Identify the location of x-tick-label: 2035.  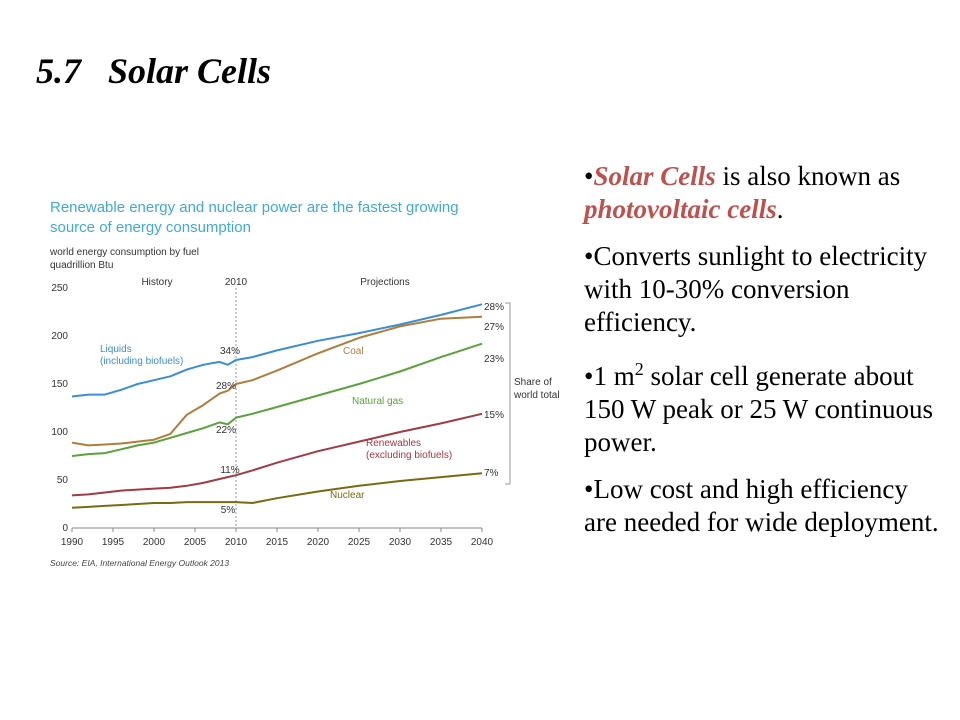
(441, 542).